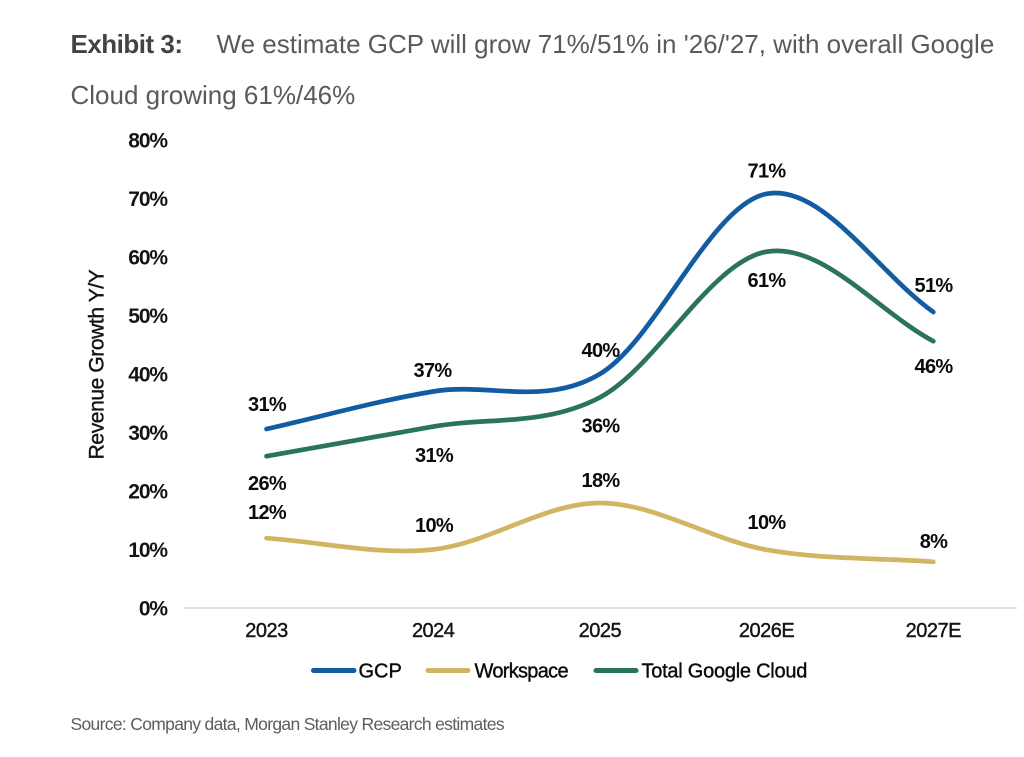  Describe the element at coordinates (522, 672) in the screenshot. I see `svg-text: Workspace` at that location.